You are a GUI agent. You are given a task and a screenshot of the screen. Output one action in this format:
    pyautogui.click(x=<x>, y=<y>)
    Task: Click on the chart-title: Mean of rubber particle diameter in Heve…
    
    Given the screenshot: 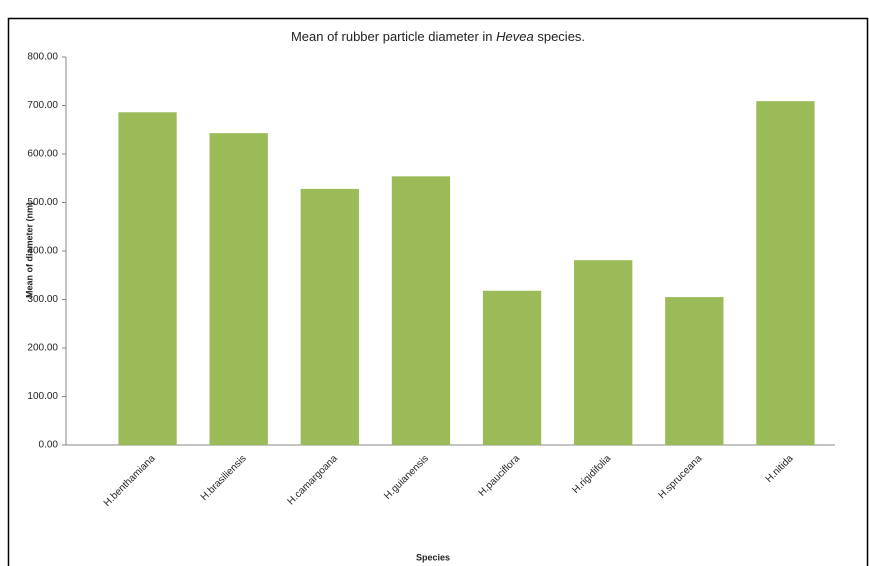 What is the action you would take?
    pyautogui.click(x=438, y=36)
    